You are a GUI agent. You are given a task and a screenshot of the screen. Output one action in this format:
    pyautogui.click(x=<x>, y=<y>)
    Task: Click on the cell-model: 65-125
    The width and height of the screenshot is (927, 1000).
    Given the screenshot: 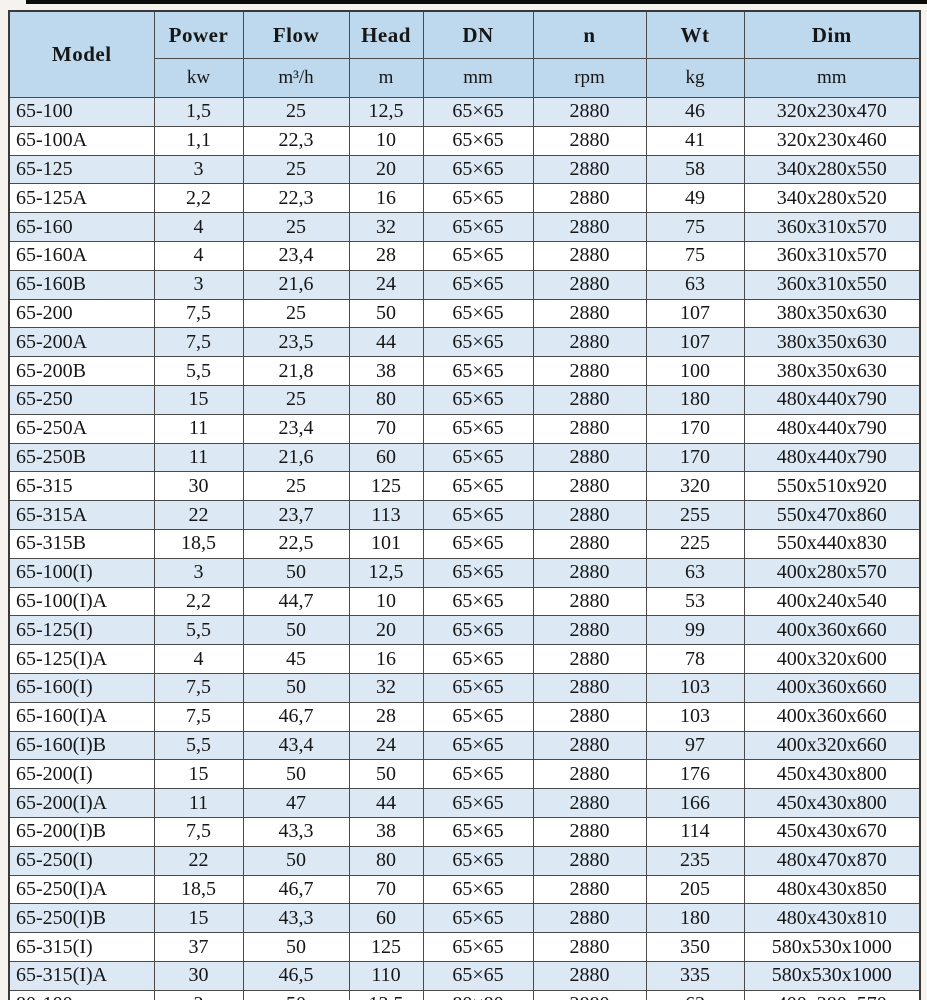 What is the action you would take?
    pyautogui.click(x=81, y=169)
    